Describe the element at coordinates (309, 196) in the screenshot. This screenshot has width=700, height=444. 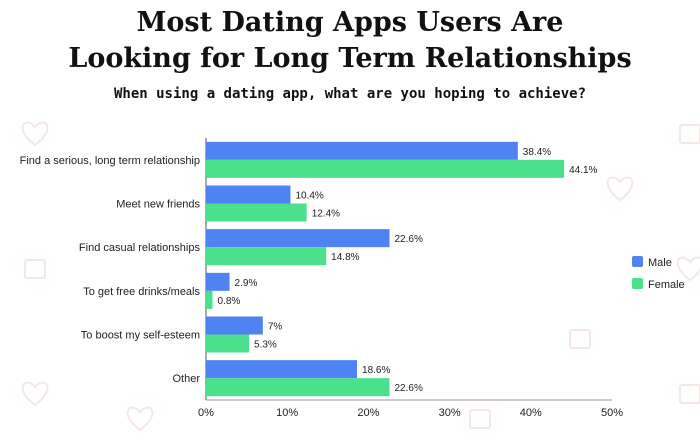
I see `data-label: 10.4%` at that location.